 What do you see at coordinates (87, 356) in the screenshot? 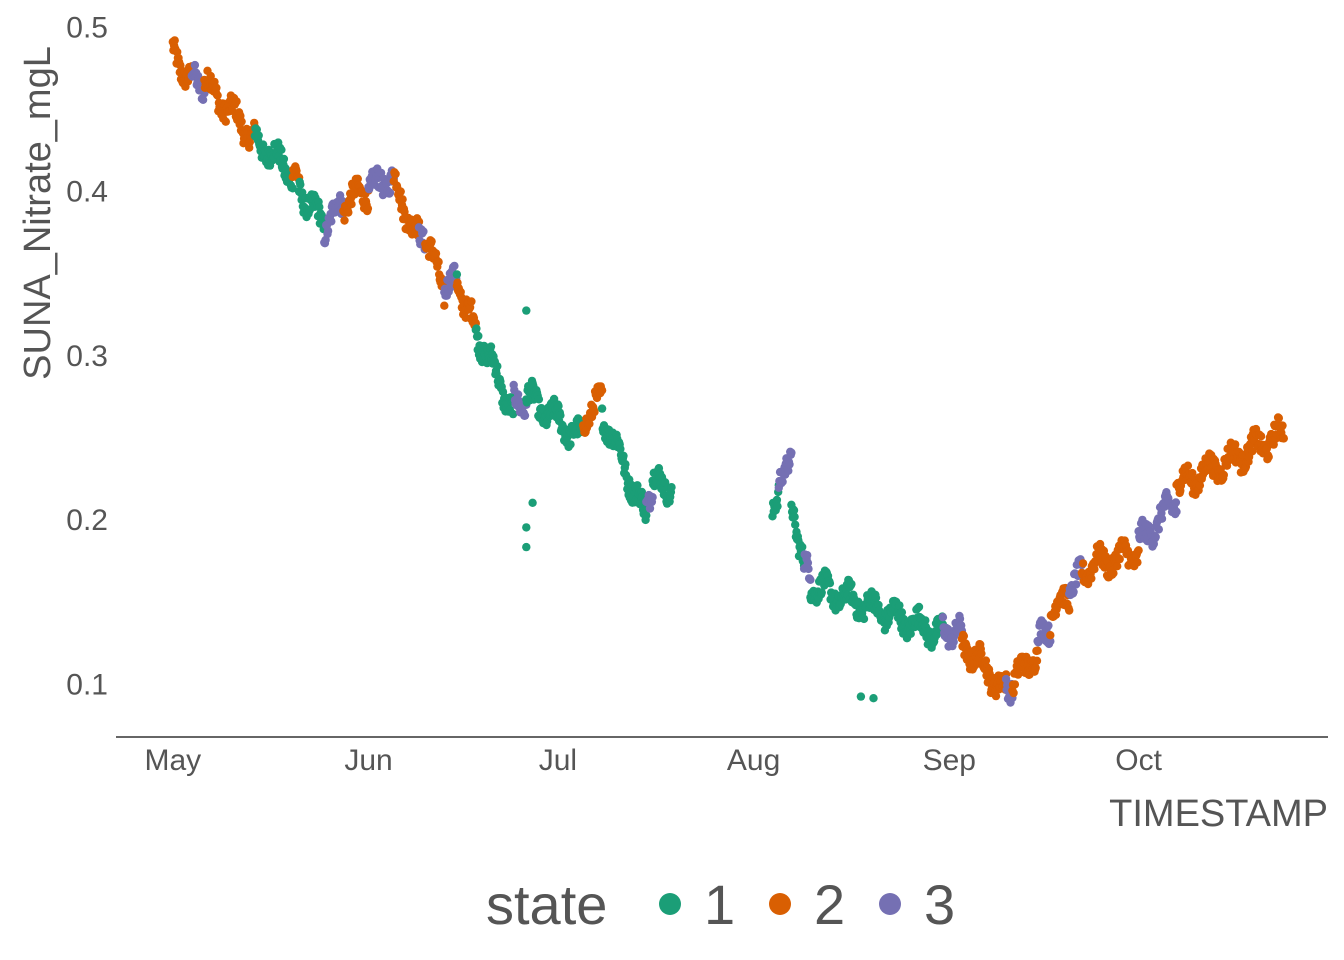
I see `y-tick-label: 0.3` at bounding box center [87, 356].